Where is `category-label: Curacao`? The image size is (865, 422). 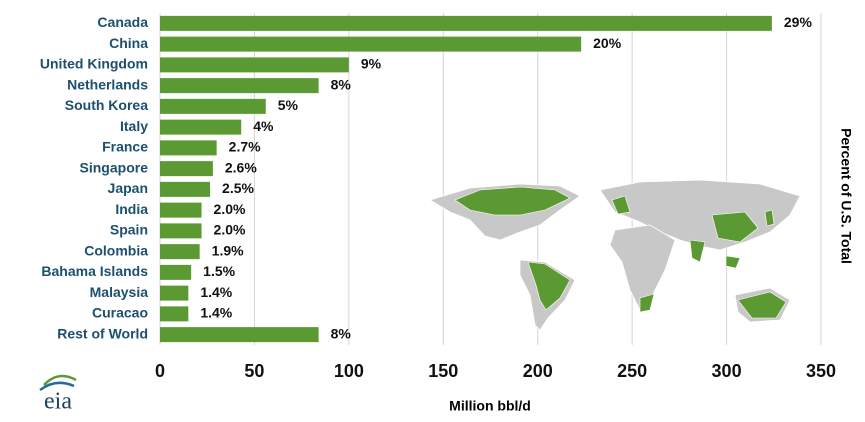 category-label: Curacao is located at coordinates (120, 313).